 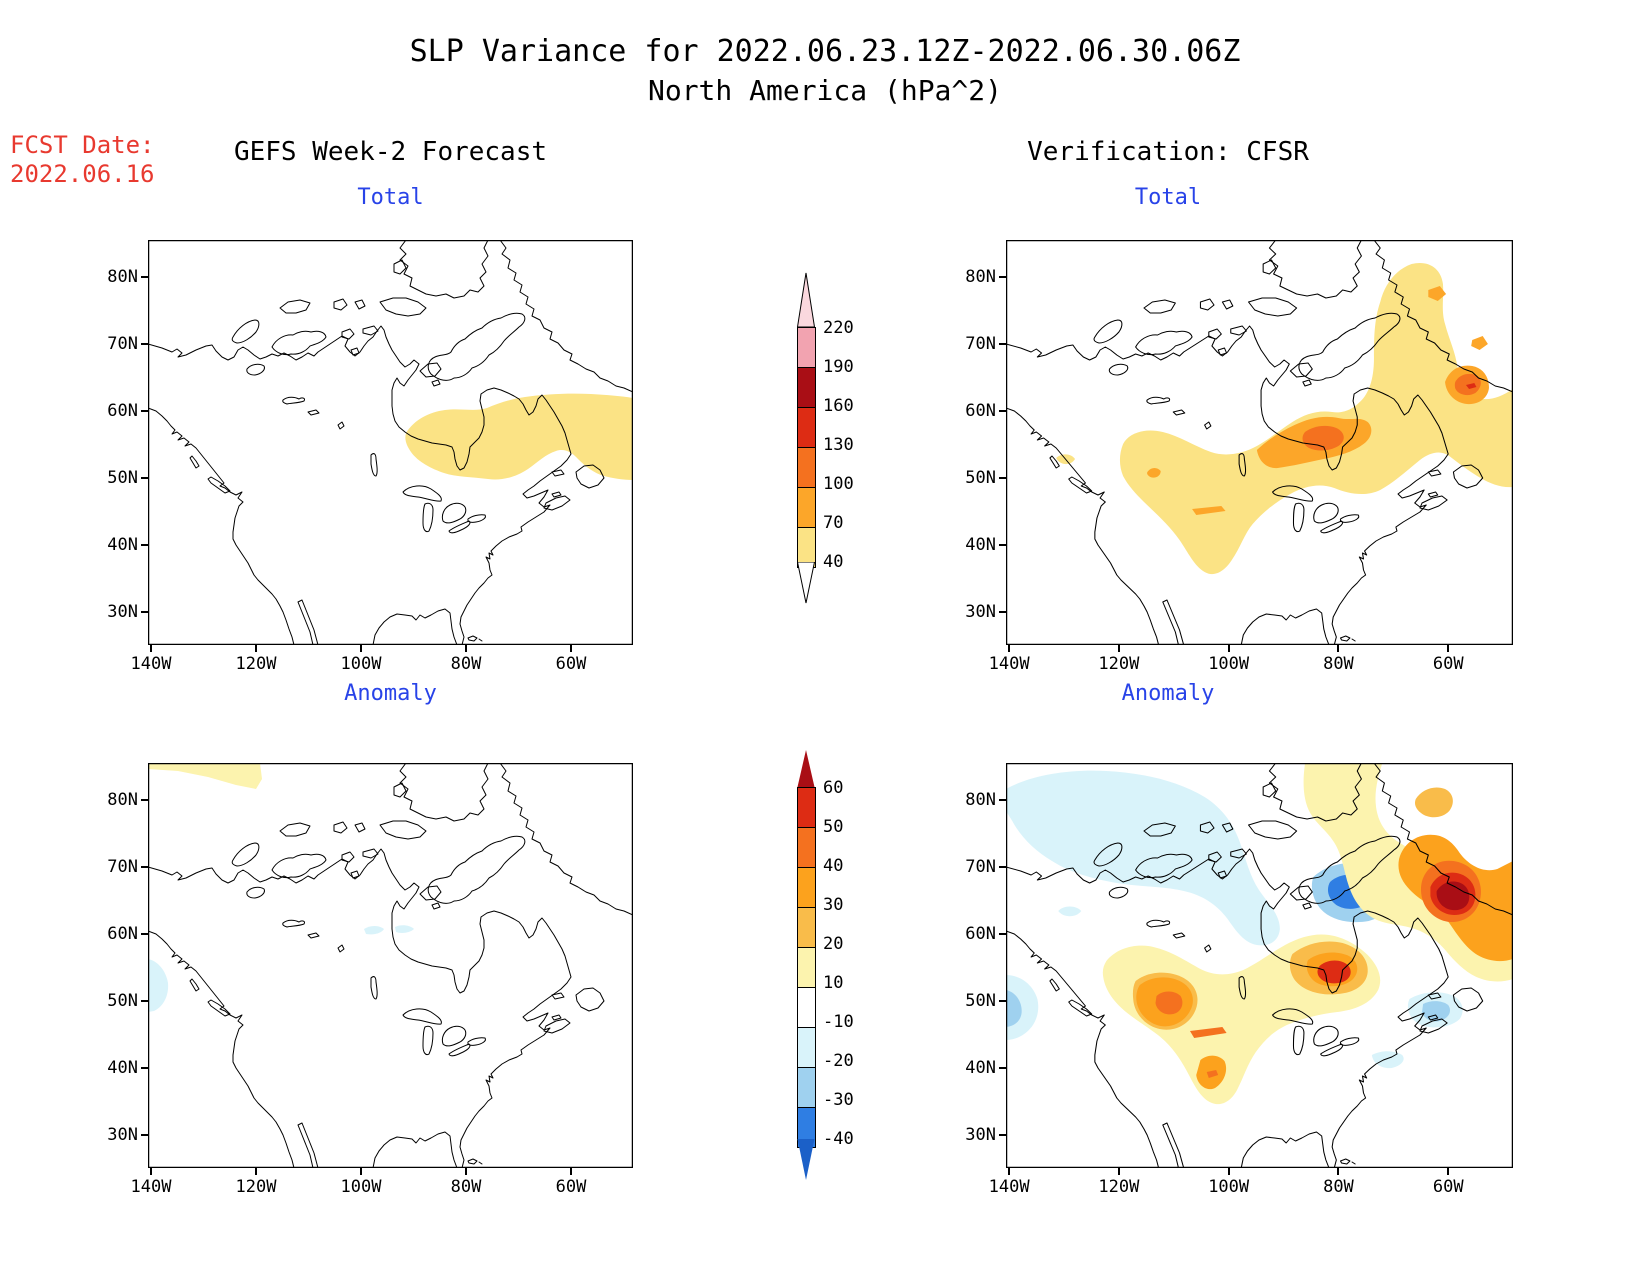 What do you see at coordinates (833, 827) in the screenshot?
I see `colorbar-tick-label: 50` at bounding box center [833, 827].